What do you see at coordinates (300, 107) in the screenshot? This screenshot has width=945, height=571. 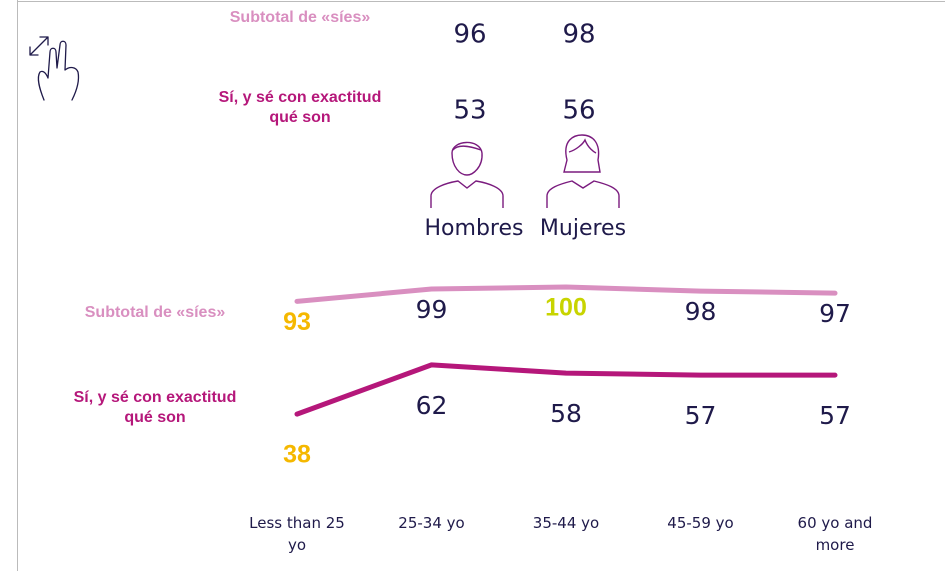 I see `row-label: Sí, y sé con exactitud qué son` at bounding box center [300, 107].